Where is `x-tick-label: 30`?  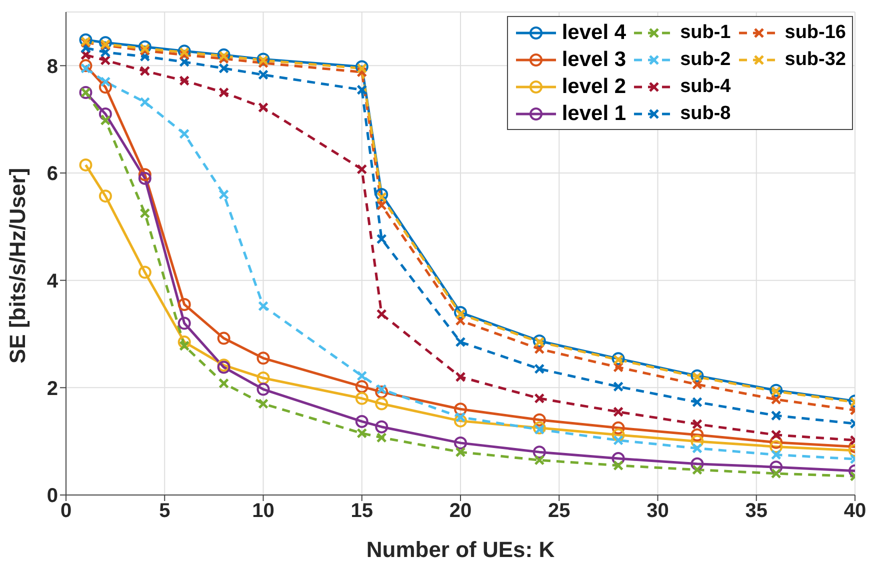
x-tick-label: 30 is located at coordinates (657, 511).